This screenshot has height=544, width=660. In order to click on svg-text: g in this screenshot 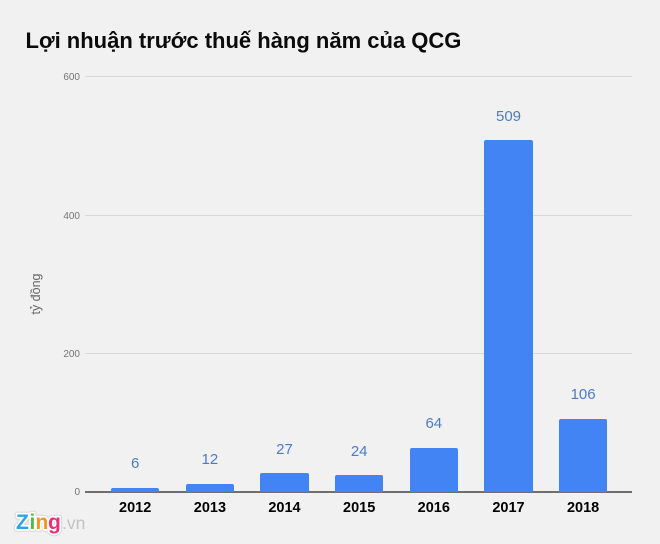, I will do `click(54, 522)`.